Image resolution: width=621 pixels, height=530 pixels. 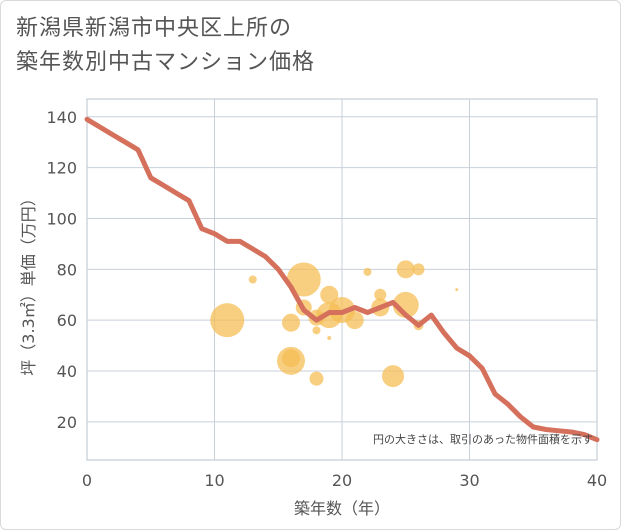 What do you see at coordinates (61, 218) in the screenshot?
I see `y-tick-label: 100` at bounding box center [61, 218].